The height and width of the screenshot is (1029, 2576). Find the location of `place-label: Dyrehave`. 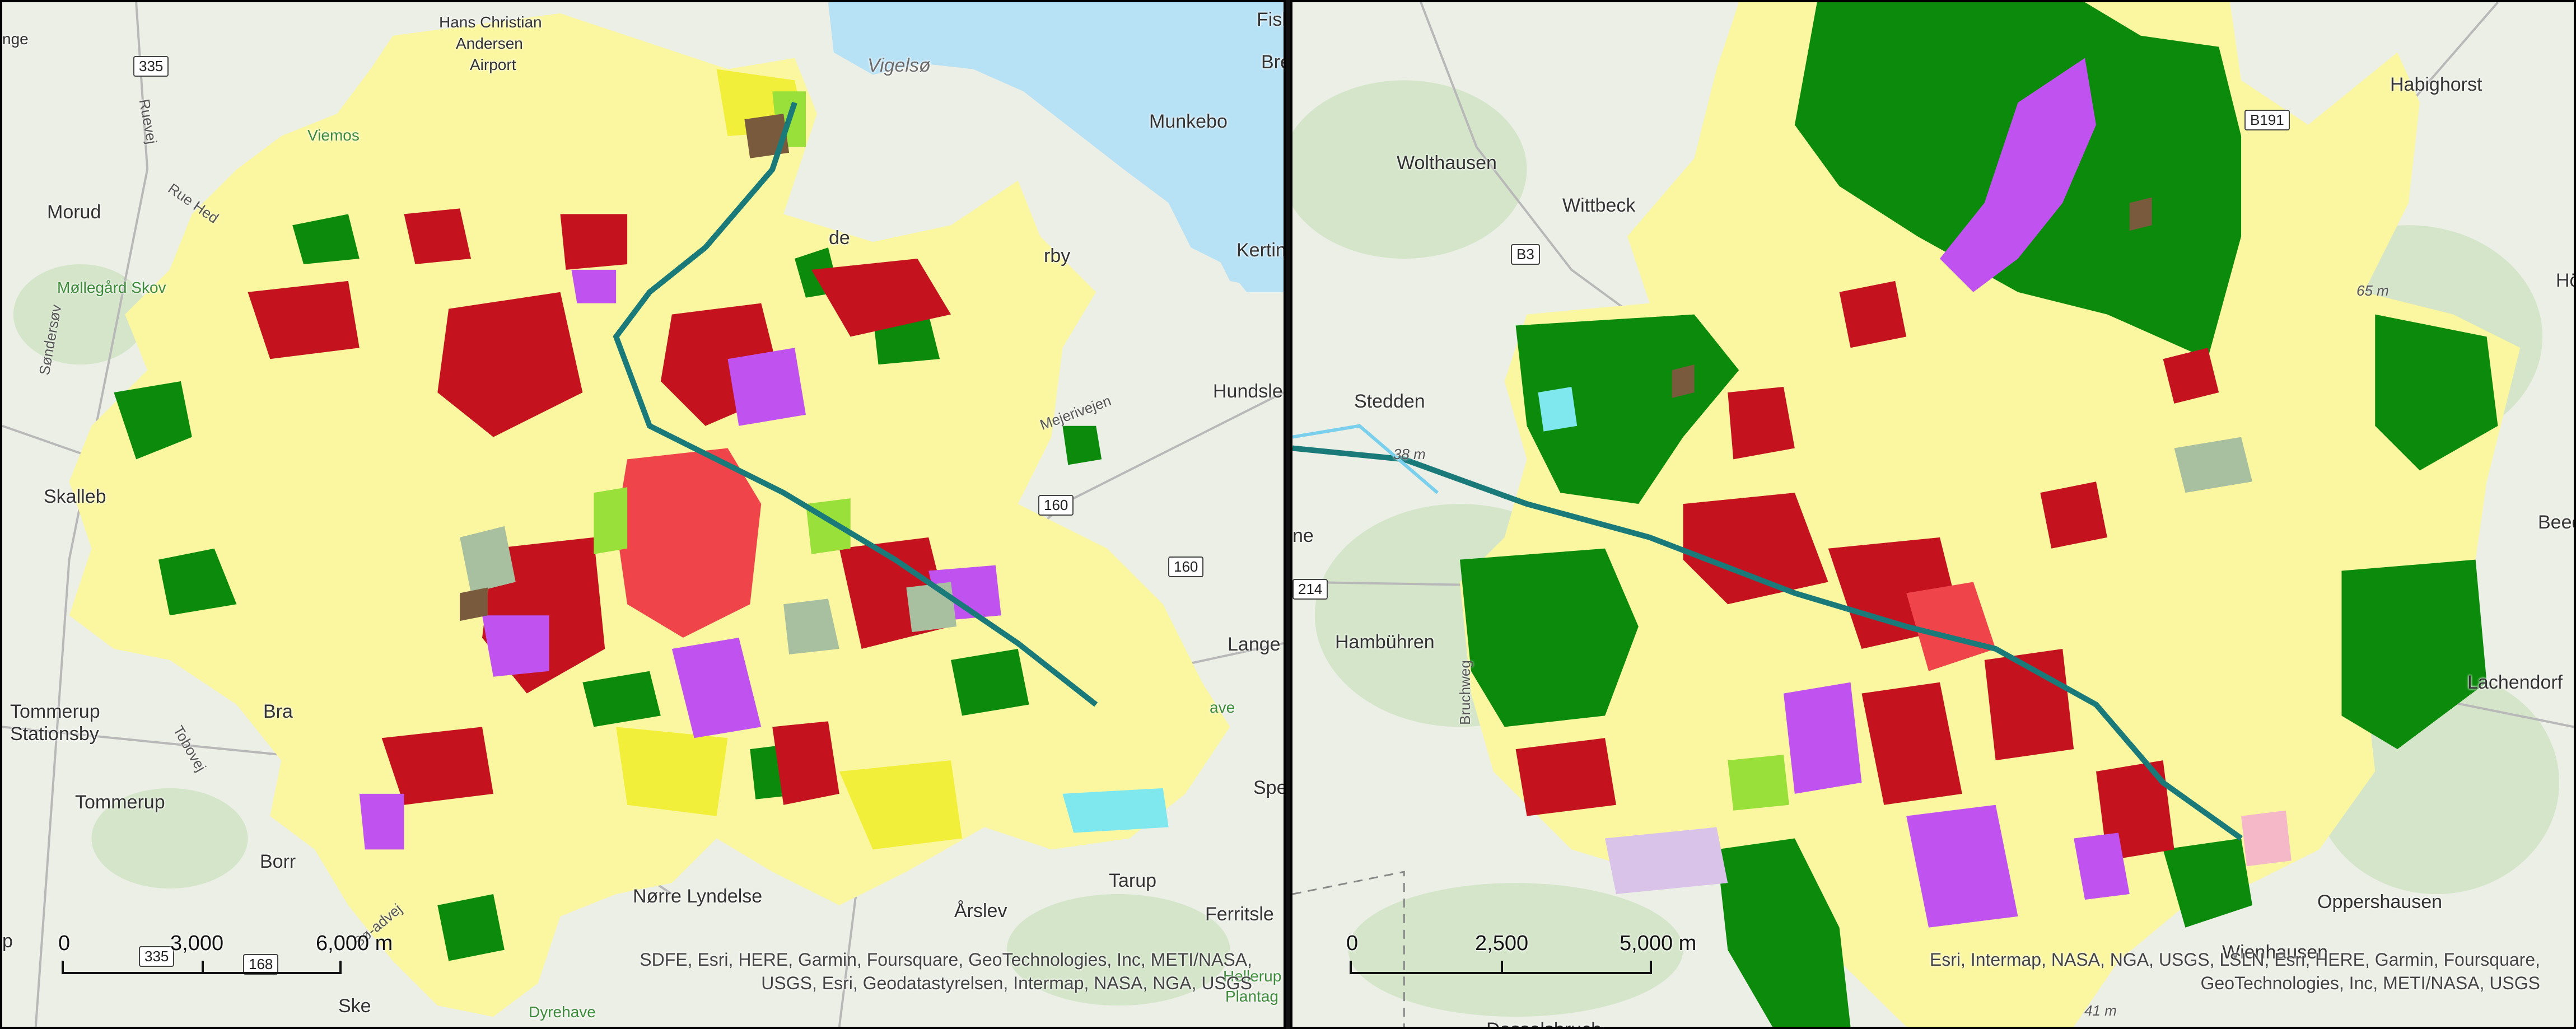

place-label: Dyrehave is located at coordinates (563, 1012).